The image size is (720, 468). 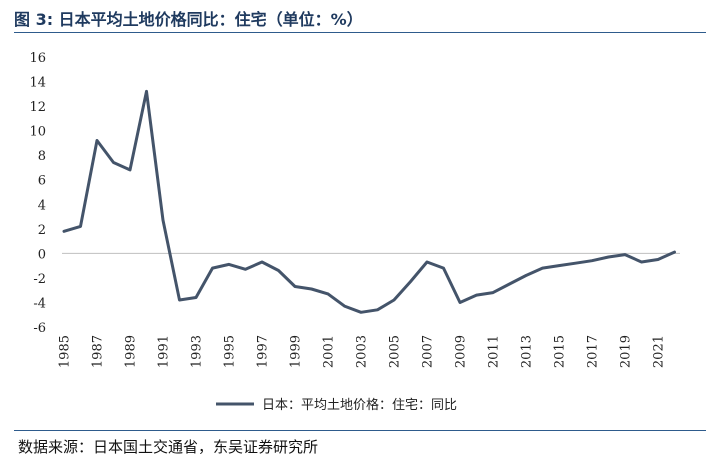 What do you see at coordinates (296, 351) in the screenshot?
I see `x-tick-label: 1999` at bounding box center [296, 351].